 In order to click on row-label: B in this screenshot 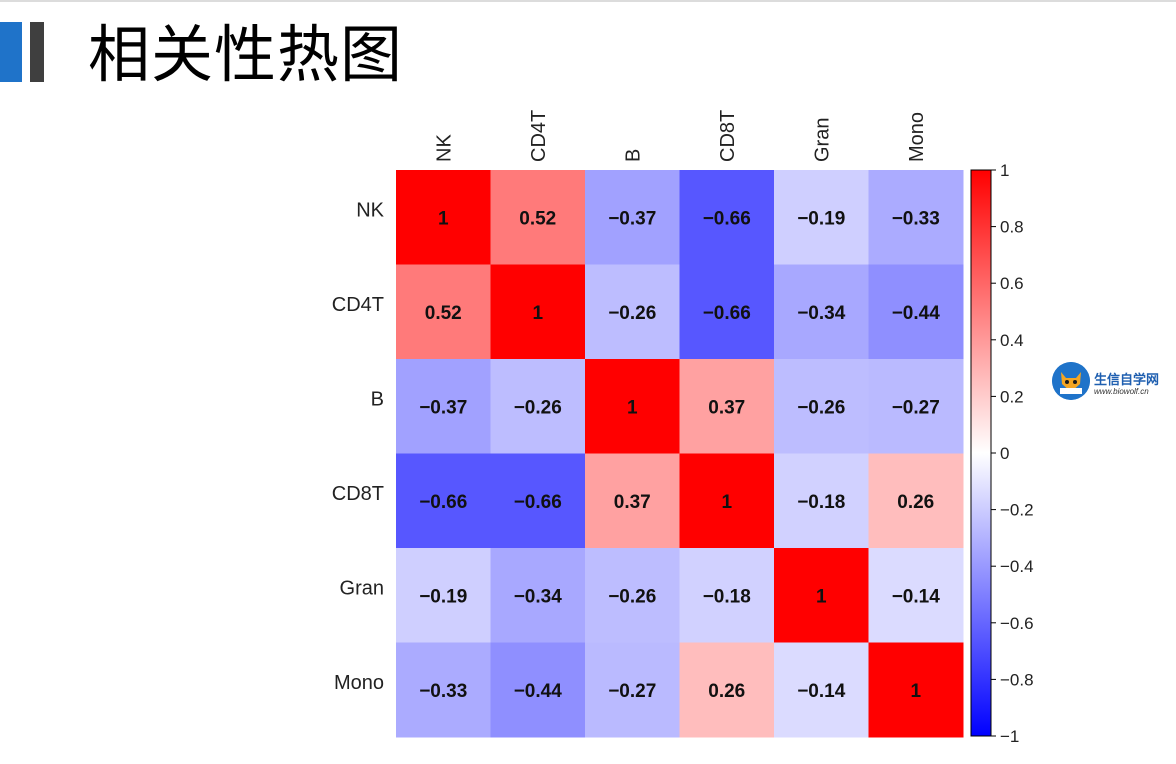, I will do `click(377, 399)`.